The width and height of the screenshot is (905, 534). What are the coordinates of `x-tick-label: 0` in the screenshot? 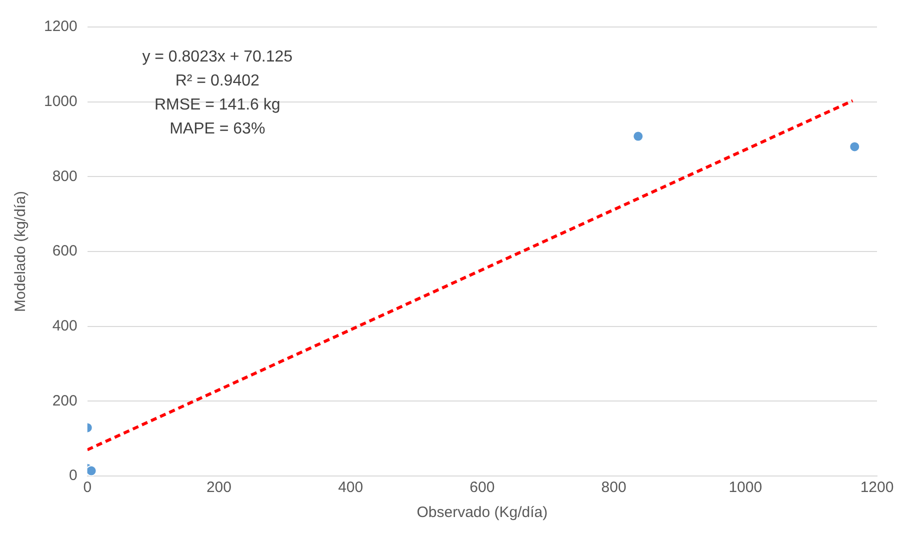 It's located at (87, 487).